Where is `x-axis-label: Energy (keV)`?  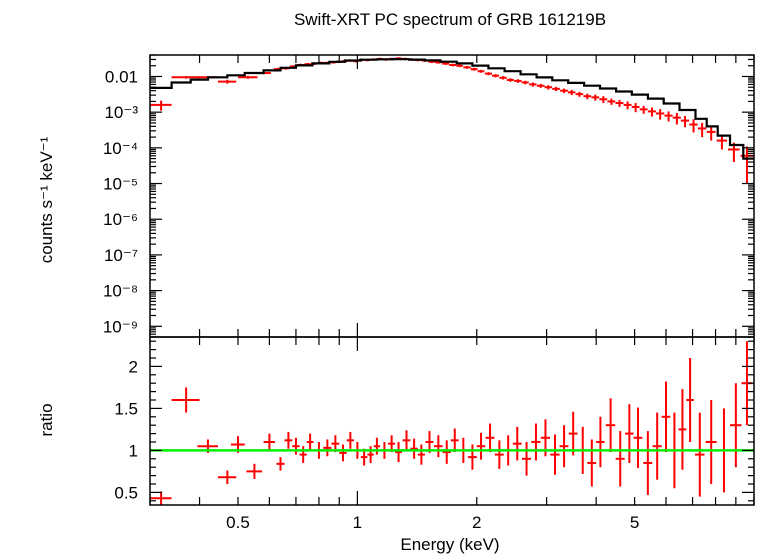 x-axis-label: Energy (keV) is located at coordinates (449, 544).